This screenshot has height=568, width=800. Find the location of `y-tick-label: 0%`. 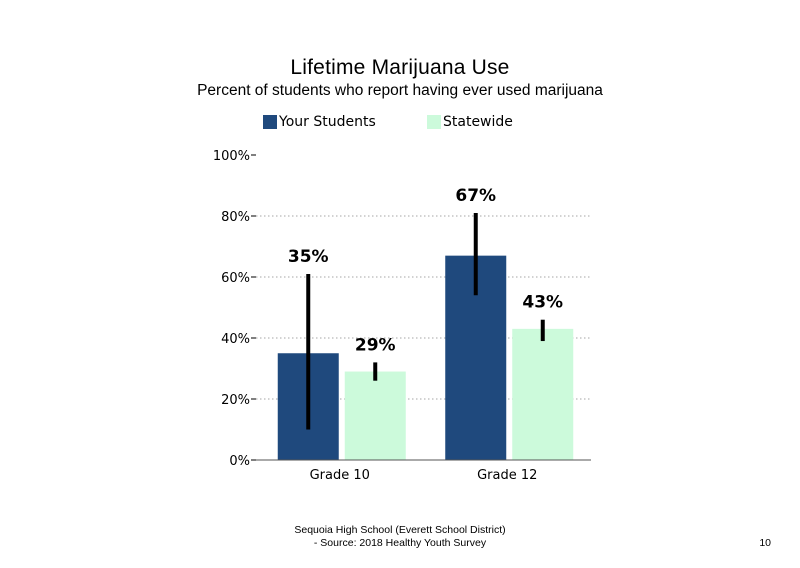

y-tick-label: 0% is located at coordinates (239, 461).